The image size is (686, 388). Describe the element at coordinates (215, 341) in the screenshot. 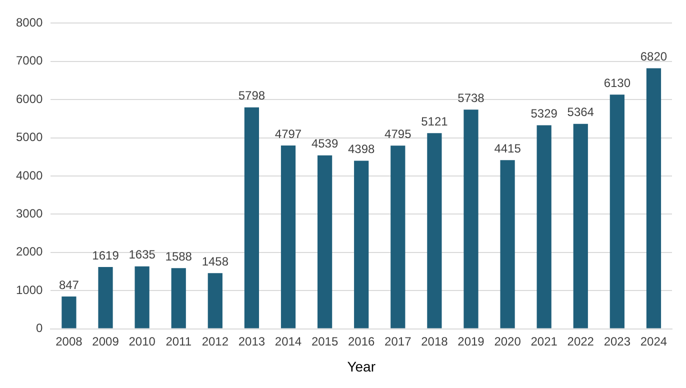

I see `x-tick-label: 2012` at that location.